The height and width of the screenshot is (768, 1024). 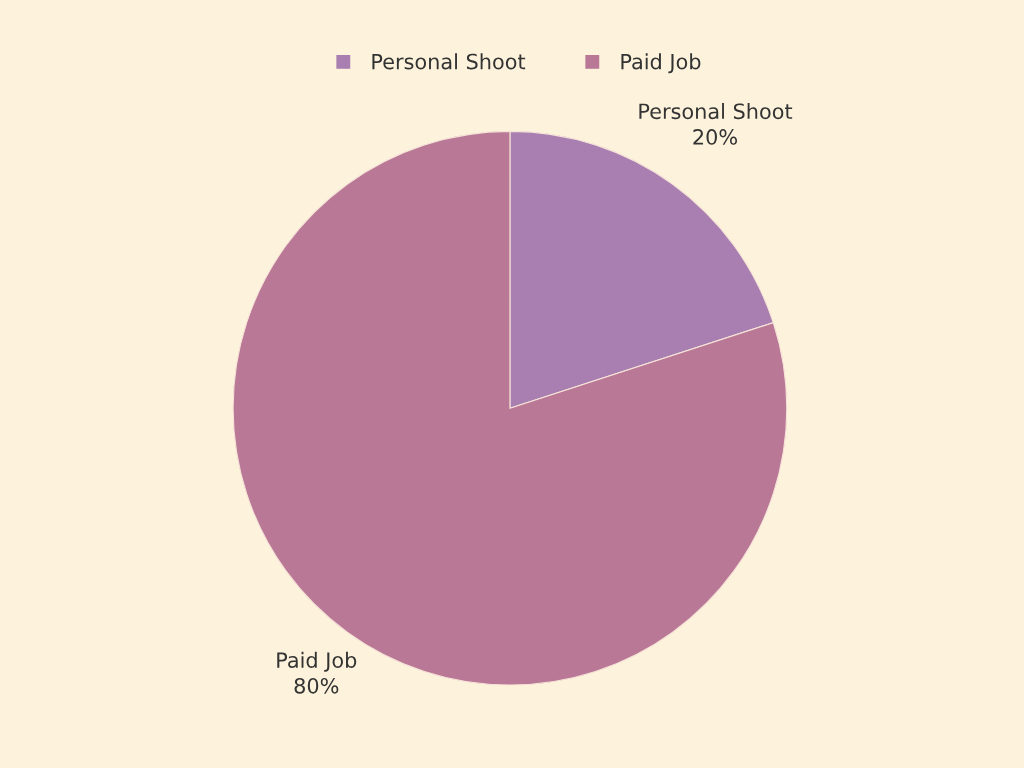 I want to click on slice-label: Paid Job, so click(x=317, y=661).